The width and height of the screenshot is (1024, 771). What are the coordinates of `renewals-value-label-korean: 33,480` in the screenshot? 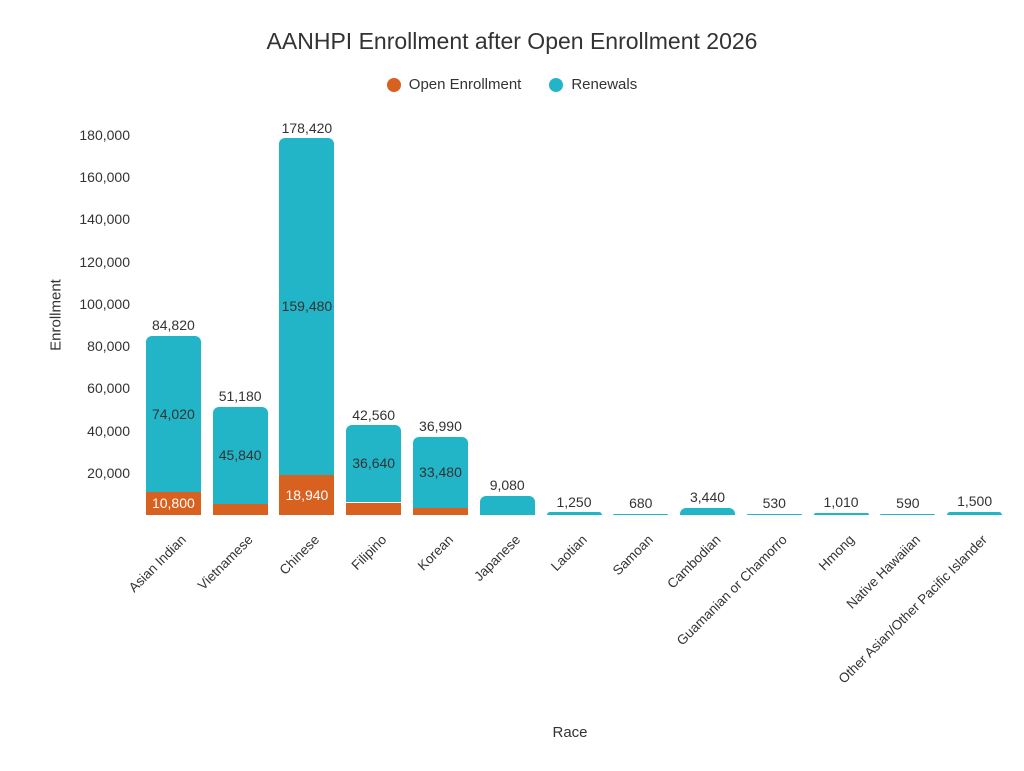 It's located at (440, 471).